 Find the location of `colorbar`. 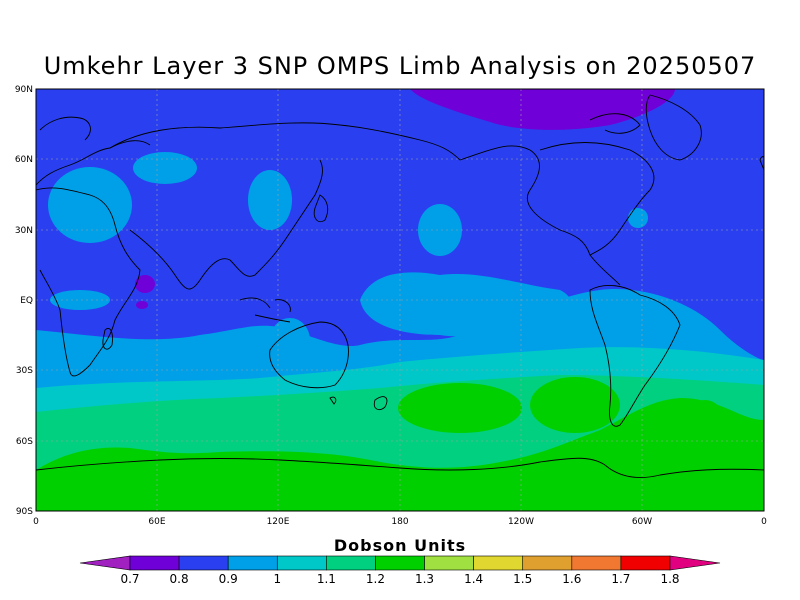

colorbar is located at coordinates (400, 563).